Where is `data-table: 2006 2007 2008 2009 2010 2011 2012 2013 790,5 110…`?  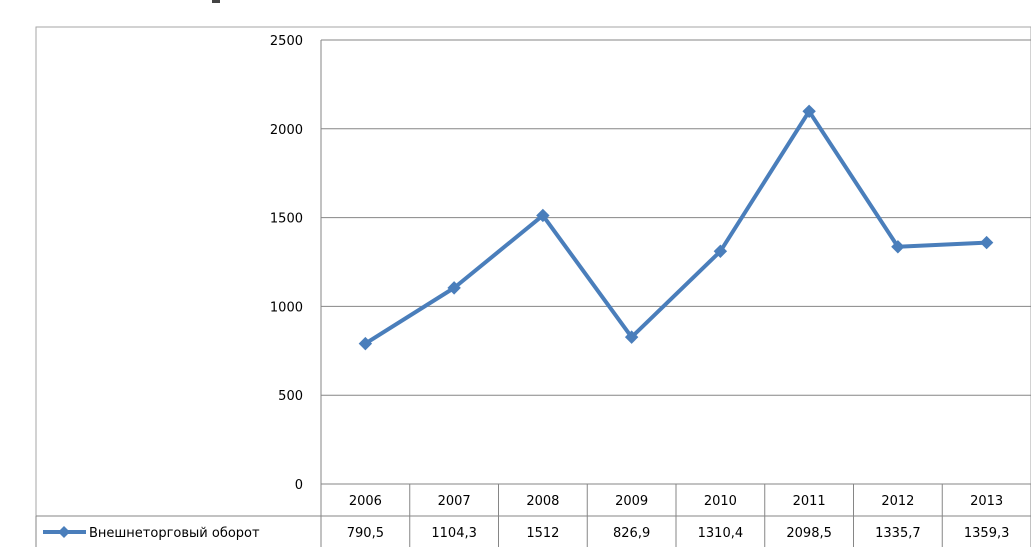
data-table: 2006 2007 2008 2009 2010 2011 2012 2013 790,5 110… is located at coordinates (533, 515).